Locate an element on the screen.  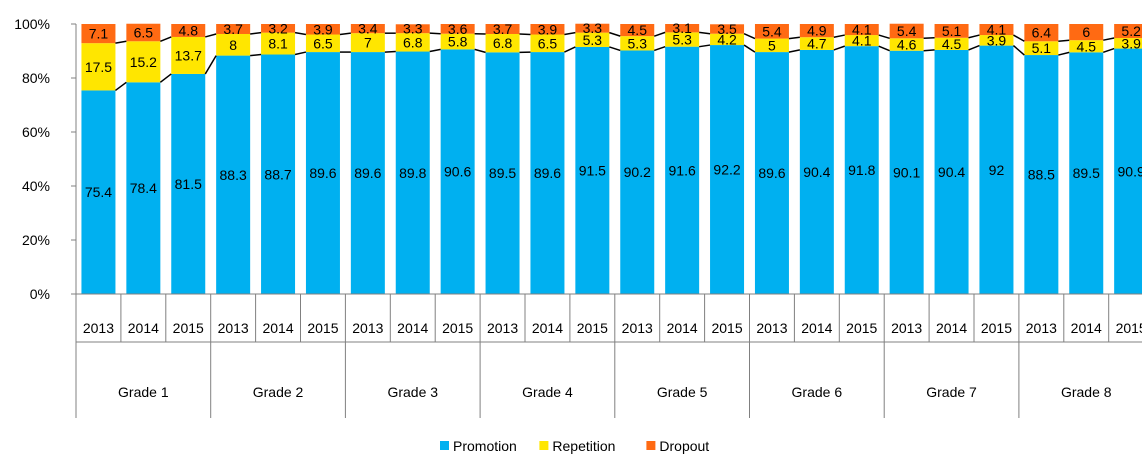
y-tick-label: 20% is located at coordinates (36, 240).